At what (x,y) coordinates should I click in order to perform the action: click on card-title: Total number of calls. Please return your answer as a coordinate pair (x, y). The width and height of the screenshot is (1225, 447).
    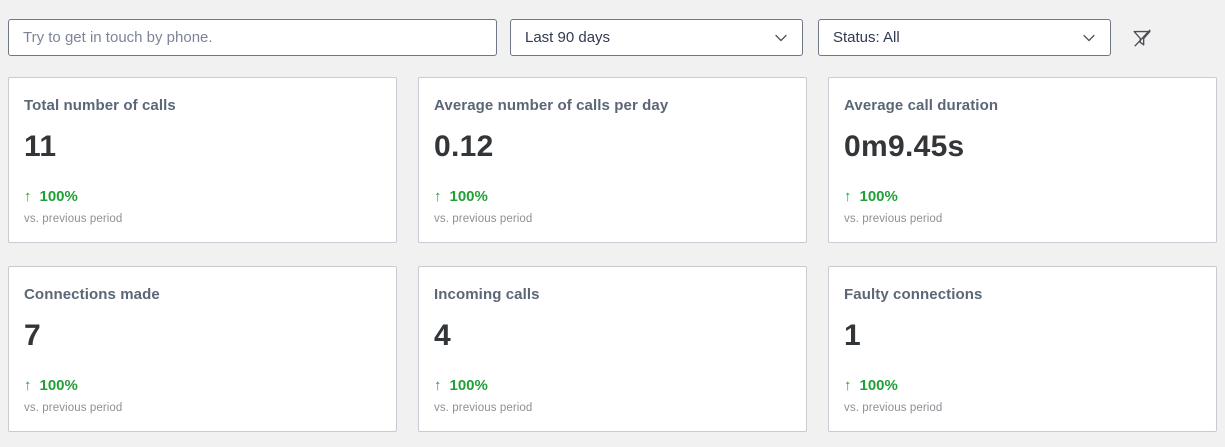
    Looking at the image, I should click on (100, 105).